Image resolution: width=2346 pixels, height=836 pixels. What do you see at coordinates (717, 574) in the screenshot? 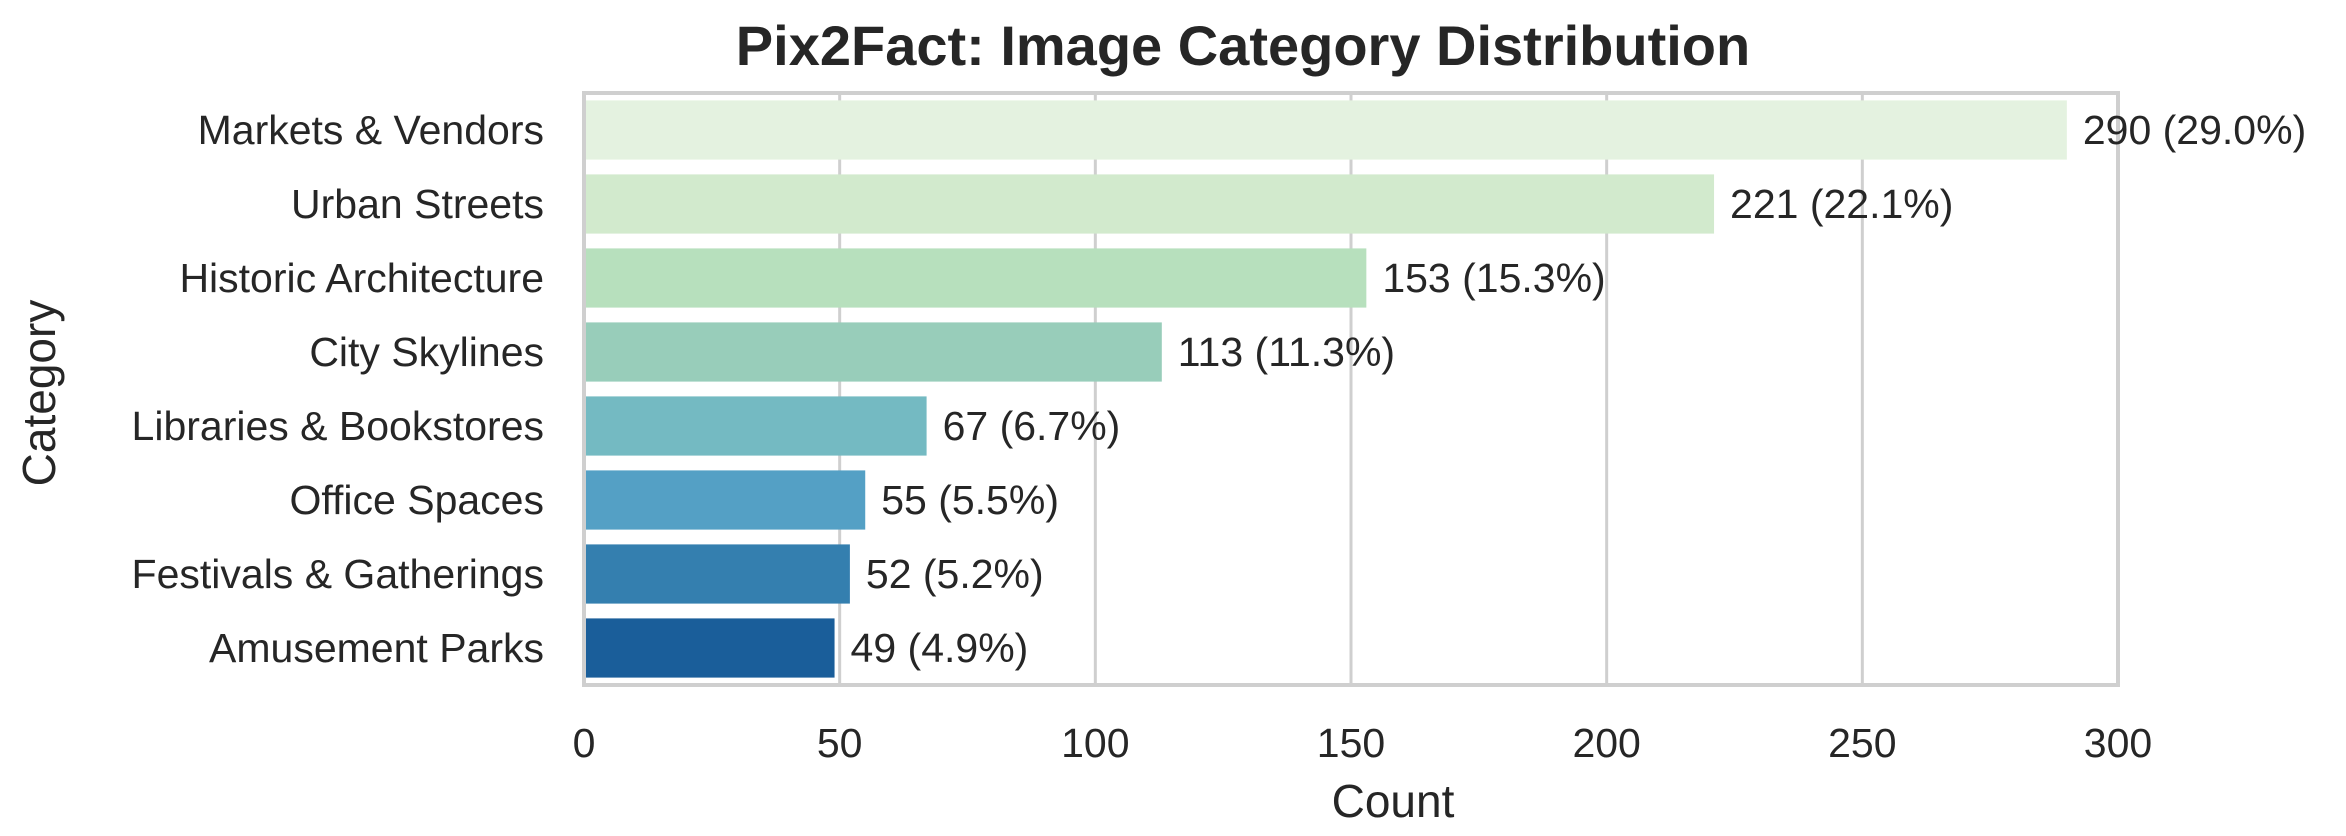
I see `bar-festivals-gatherings` at bounding box center [717, 574].